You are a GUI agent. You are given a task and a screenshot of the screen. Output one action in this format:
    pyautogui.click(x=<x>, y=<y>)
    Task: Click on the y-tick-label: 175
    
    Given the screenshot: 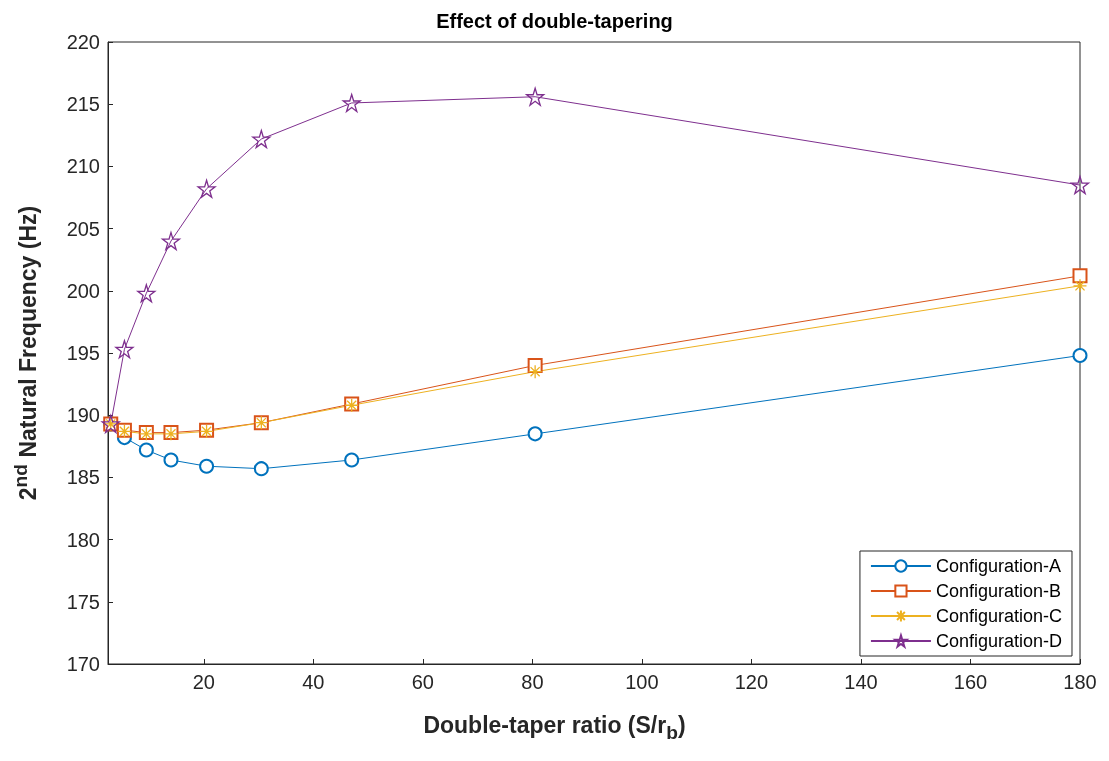 What is the action you would take?
    pyautogui.click(x=83, y=601)
    